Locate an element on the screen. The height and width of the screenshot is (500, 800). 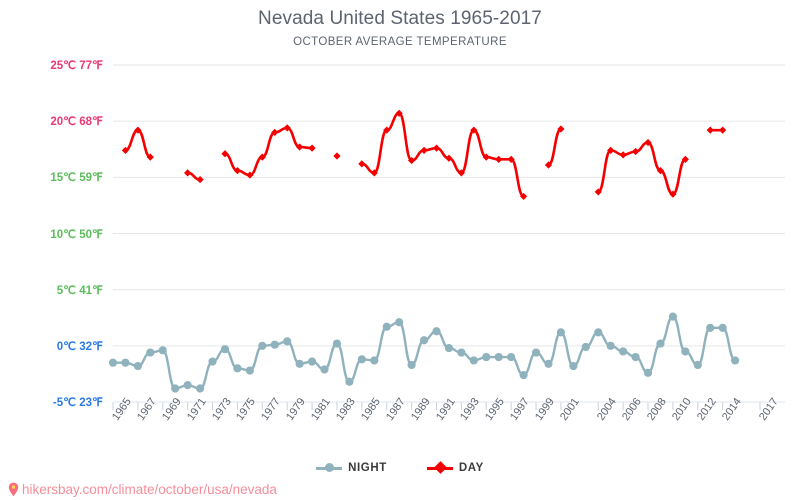
legend-item-night: NIGHT is located at coordinates (351, 468).